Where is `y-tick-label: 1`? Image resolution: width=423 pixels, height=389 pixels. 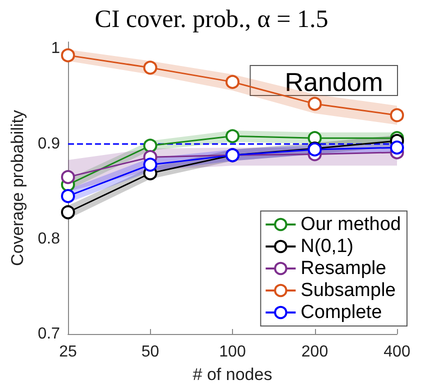 y-tick-label: 1 is located at coordinates (55, 49).